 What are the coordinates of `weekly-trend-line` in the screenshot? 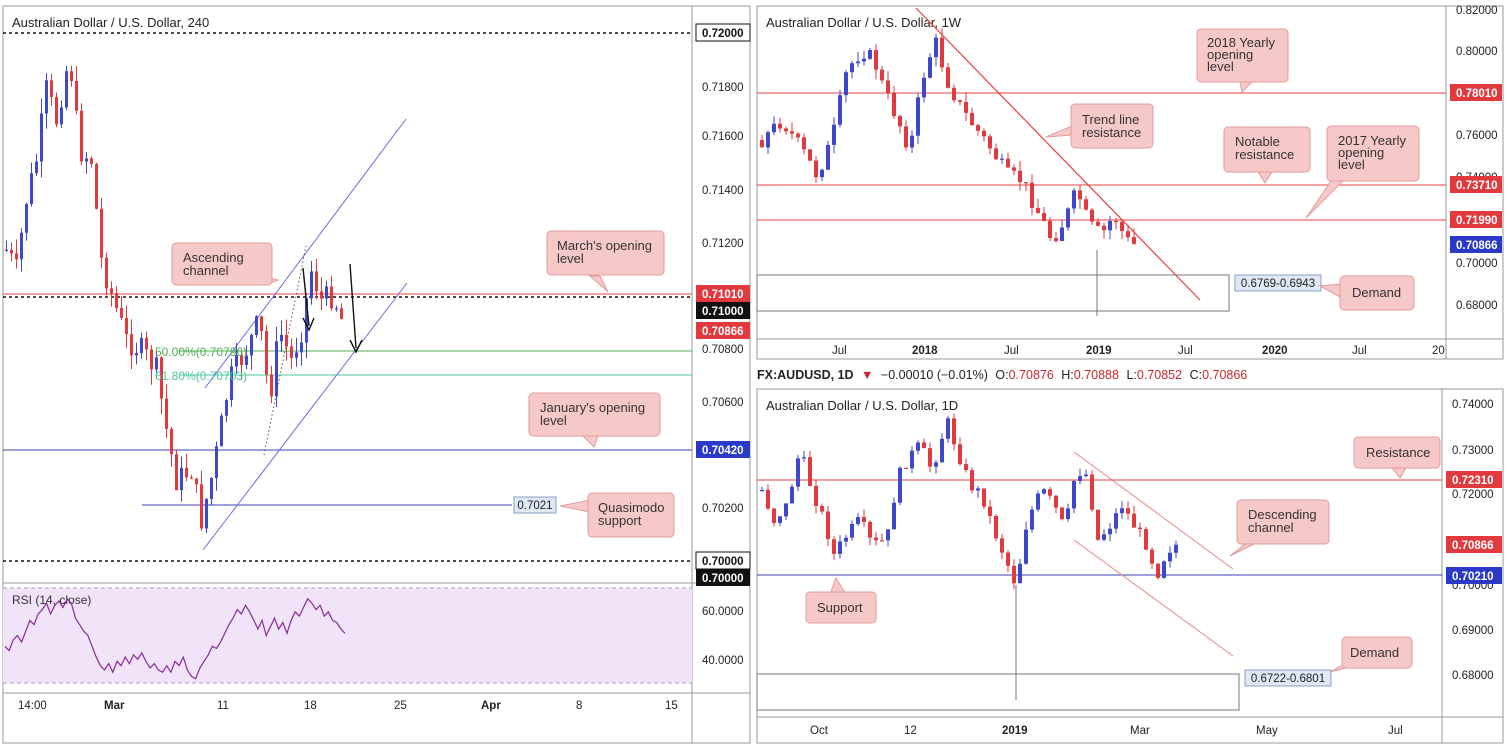 It's located at (1058, 154).